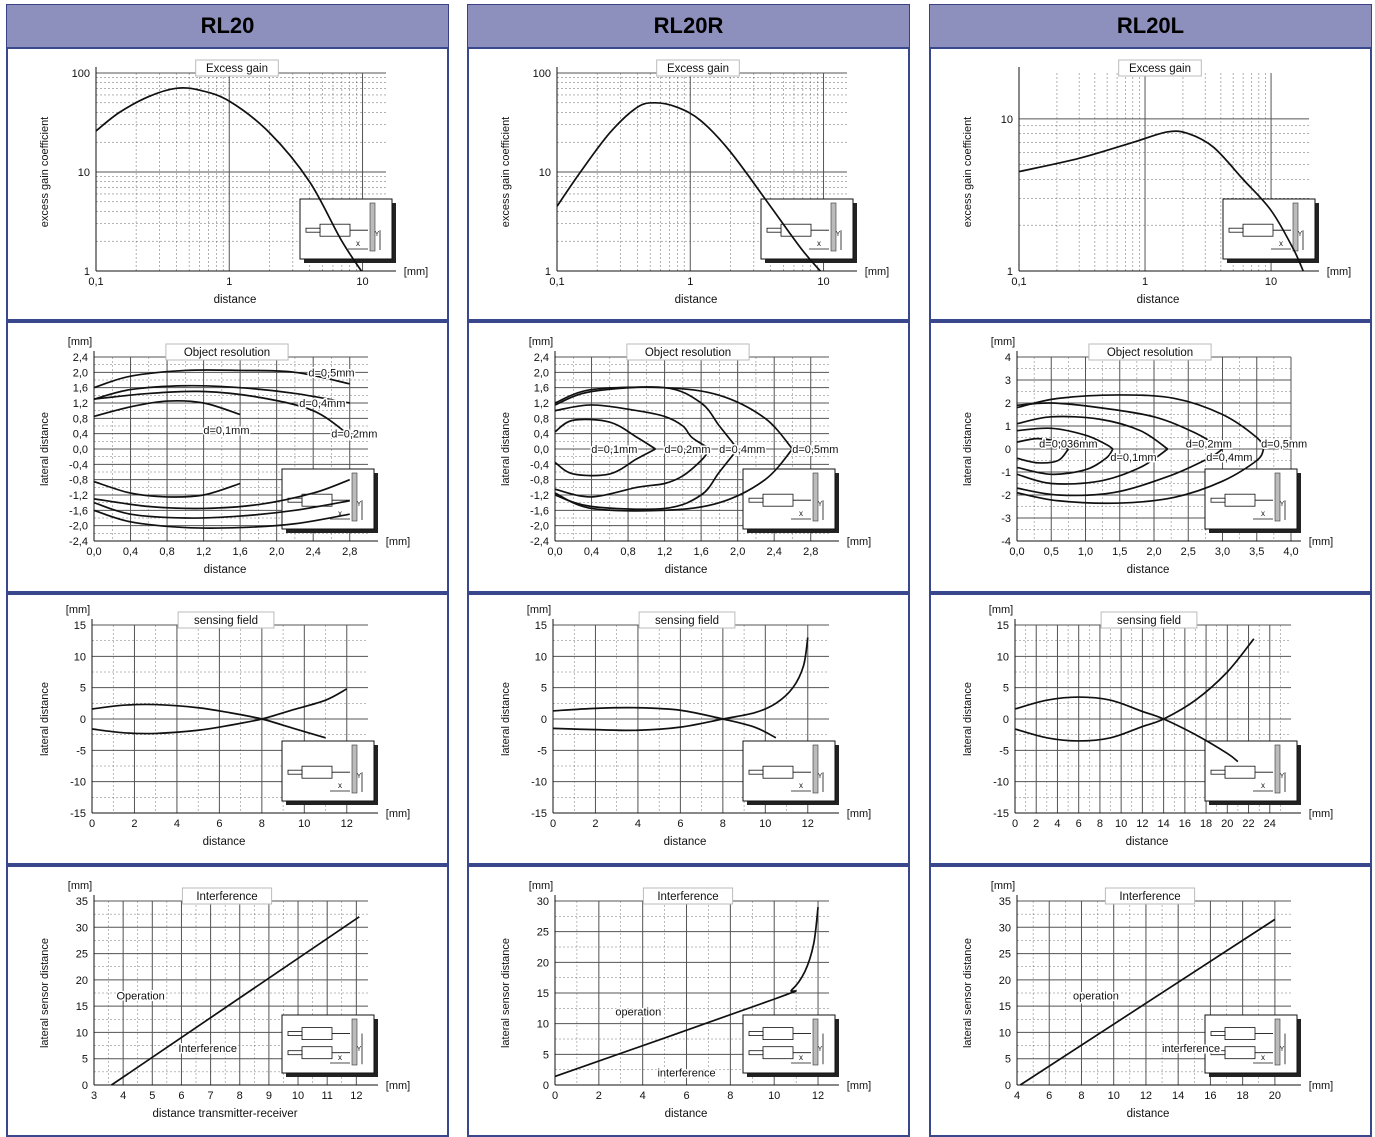  Describe the element at coordinates (94, 1096) in the screenshot. I see `x-tick-label: 3` at that location.